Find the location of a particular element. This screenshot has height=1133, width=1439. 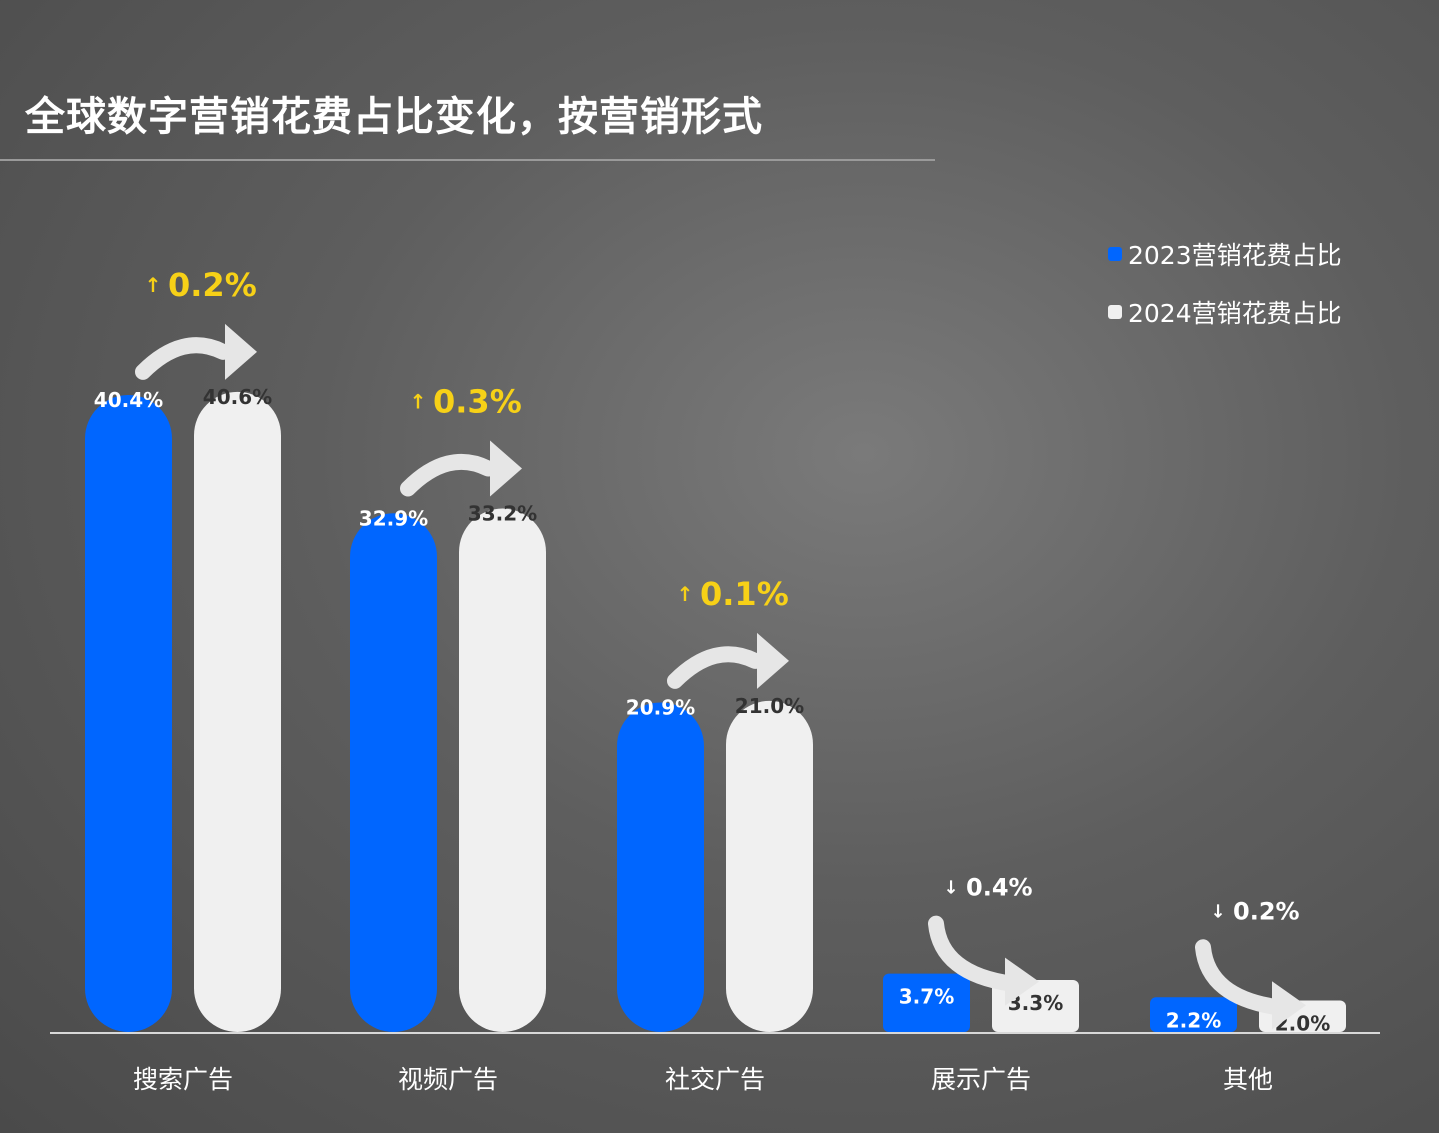

legend-swatch-2024 is located at coordinates (1115, 312).